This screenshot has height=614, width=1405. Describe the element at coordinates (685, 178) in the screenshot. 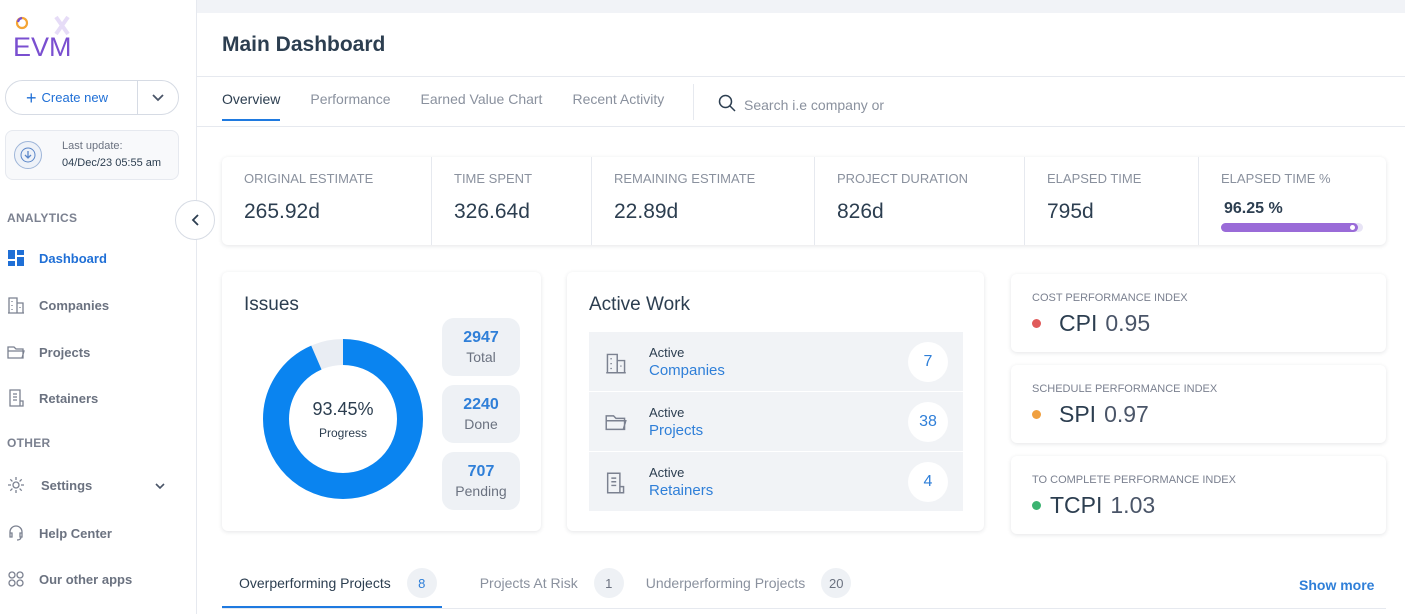

I see `metric-label: REMAINING ESTIMATE` at that location.